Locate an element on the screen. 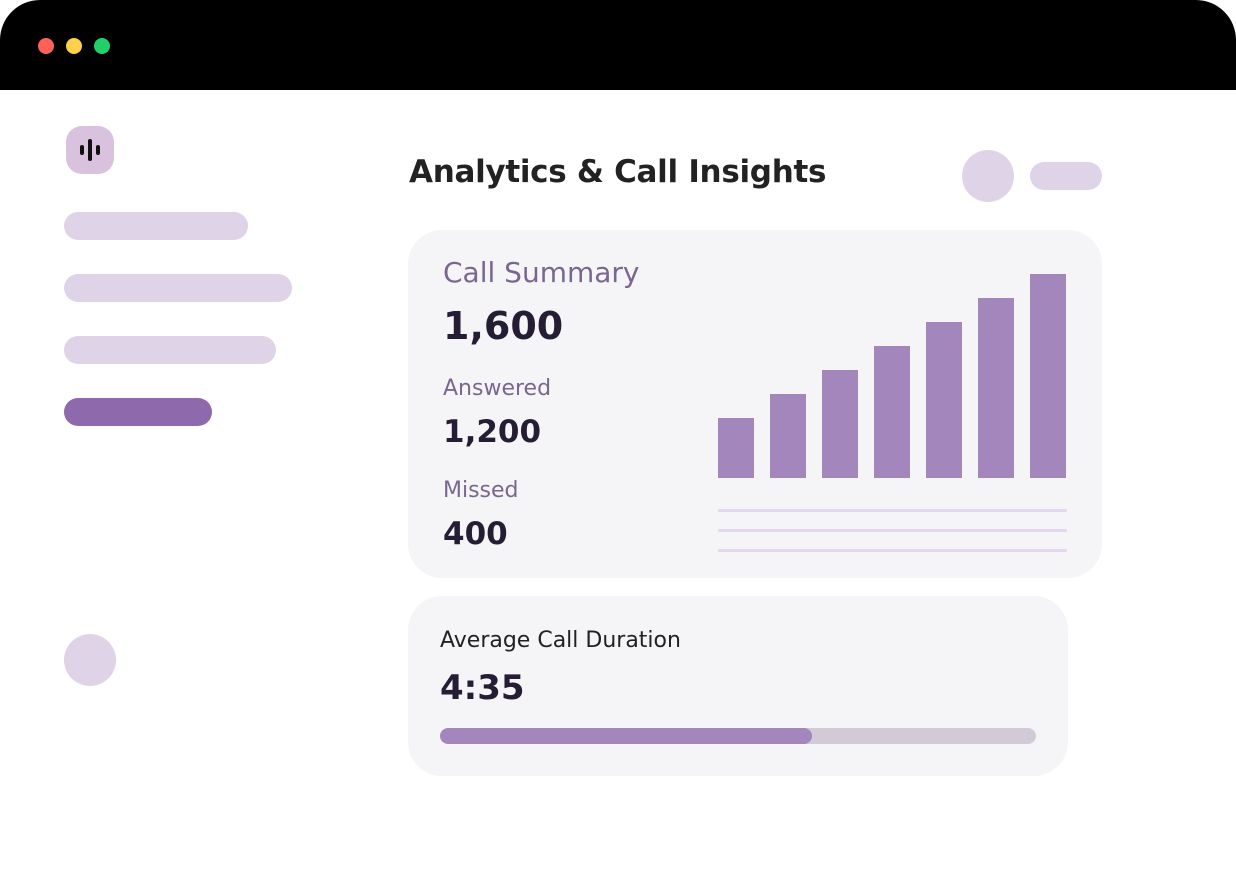  missed-value: 400 is located at coordinates (475, 534).